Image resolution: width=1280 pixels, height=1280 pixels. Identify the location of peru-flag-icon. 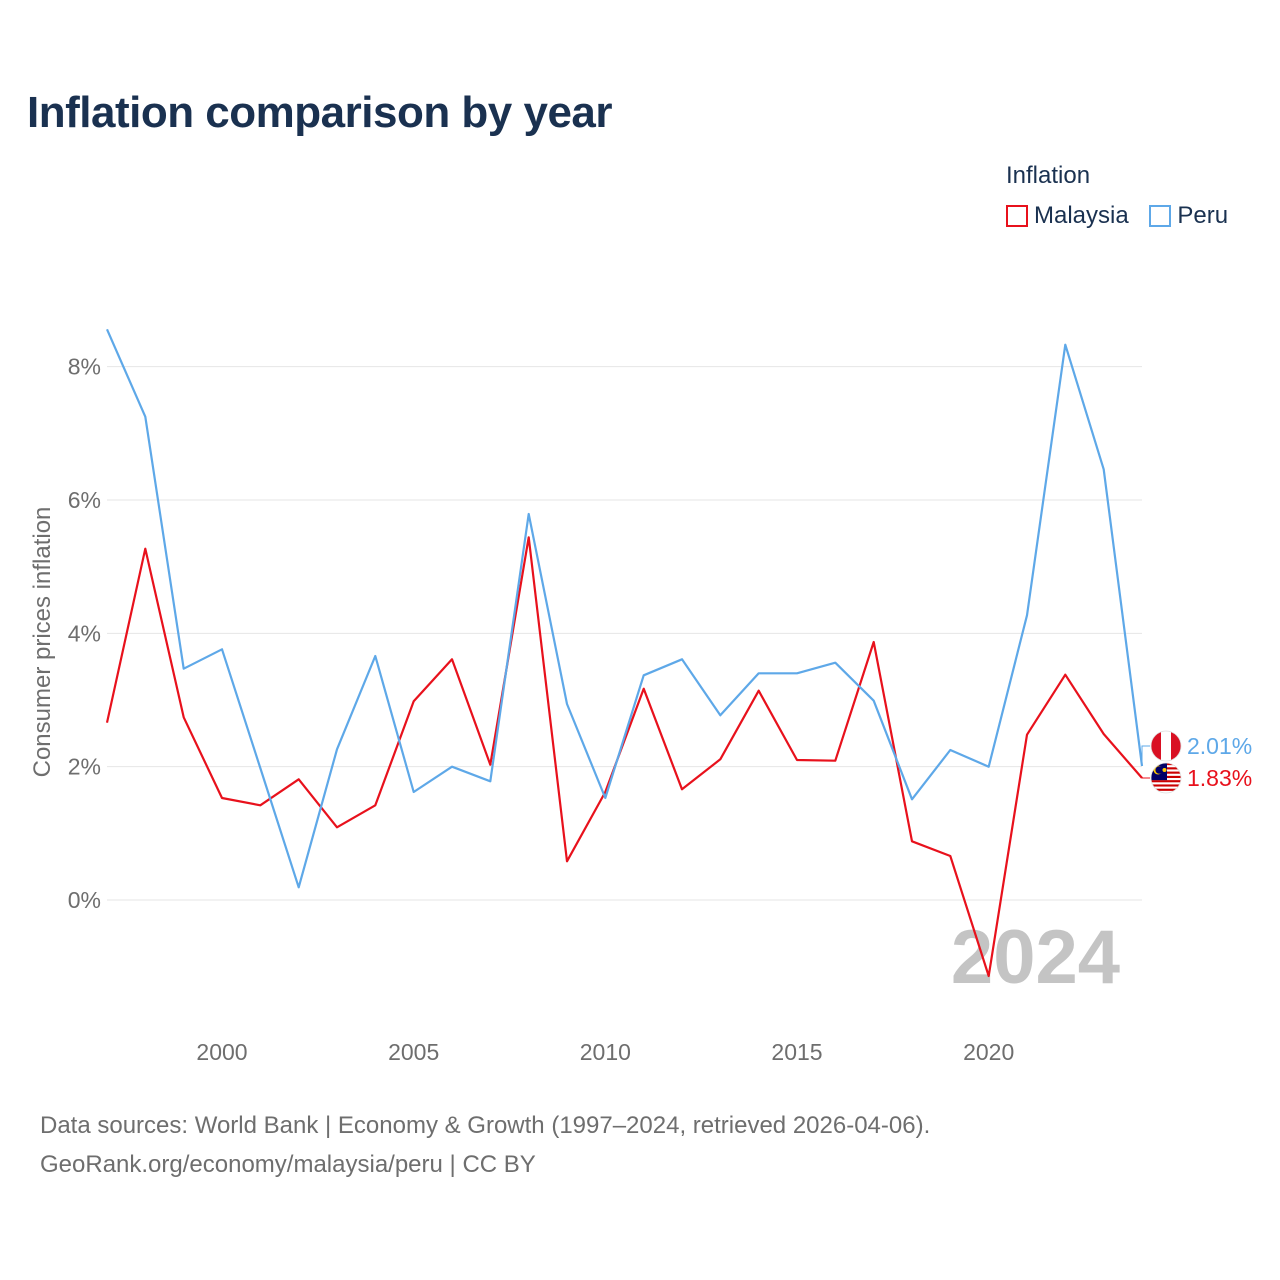
(1166, 746).